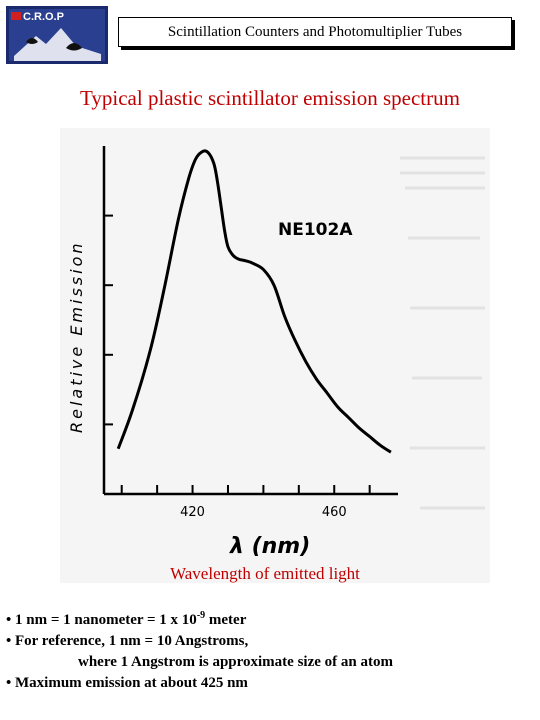 Image resolution: width=540 pixels, height=720 pixels. Describe the element at coordinates (269, 546) in the screenshot. I see `x-axis-label: λ (nm)` at that location.